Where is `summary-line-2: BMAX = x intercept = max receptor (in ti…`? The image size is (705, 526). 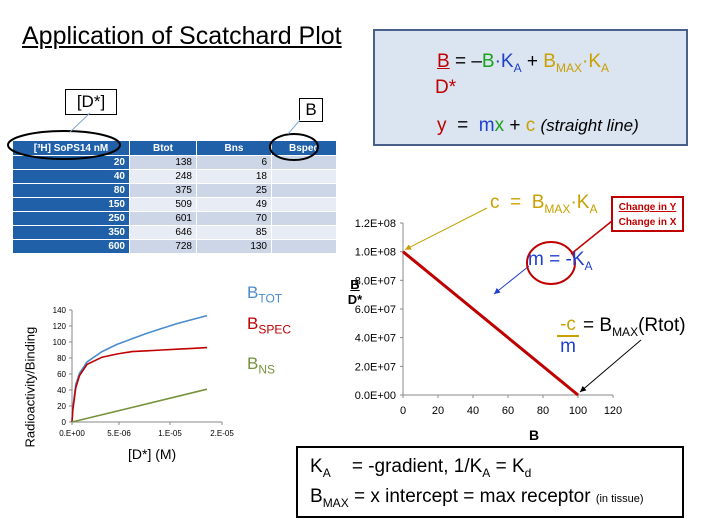
summary-line-2: BMAX = x intercept = max receptor (in ti… is located at coordinates (477, 498).